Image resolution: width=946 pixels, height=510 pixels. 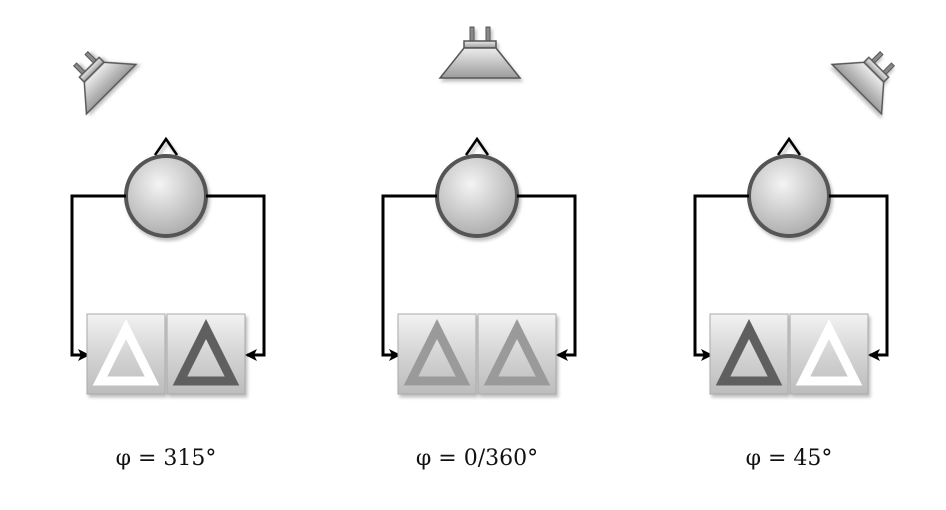 What do you see at coordinates (477, 458) in the screenshot?
I see `angle-label-2: φ = 0/360°` at bounding box center [477, 458].